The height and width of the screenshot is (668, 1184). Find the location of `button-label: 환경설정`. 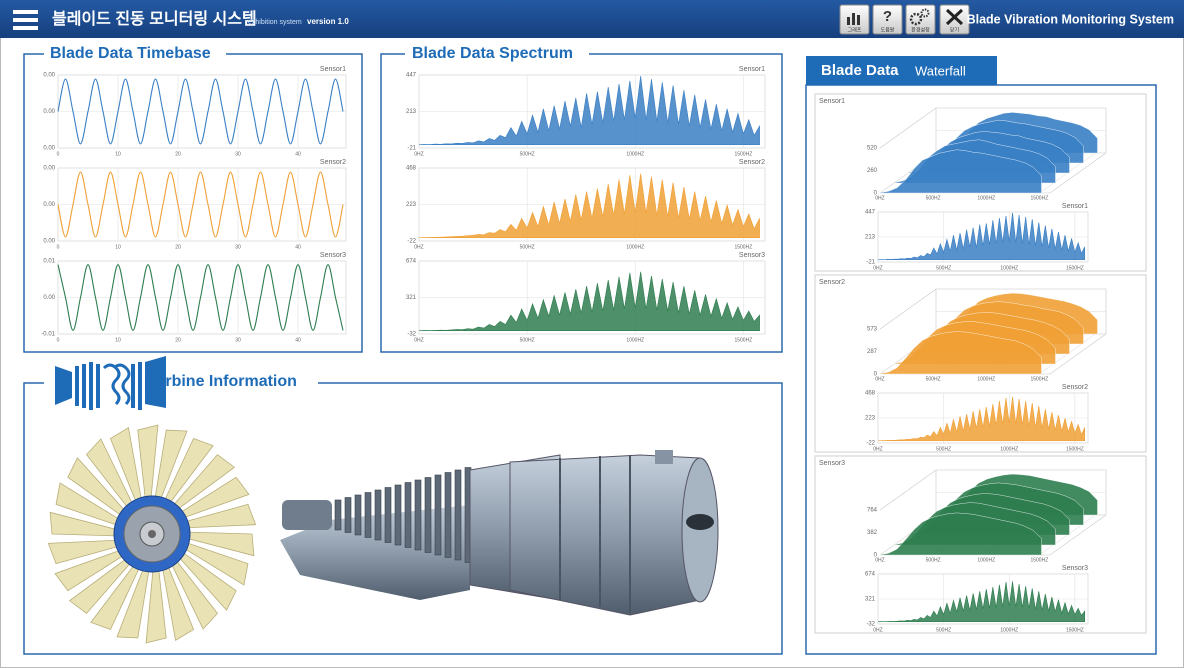

button-label: 환경설정 is located at coordinates (920, 29).